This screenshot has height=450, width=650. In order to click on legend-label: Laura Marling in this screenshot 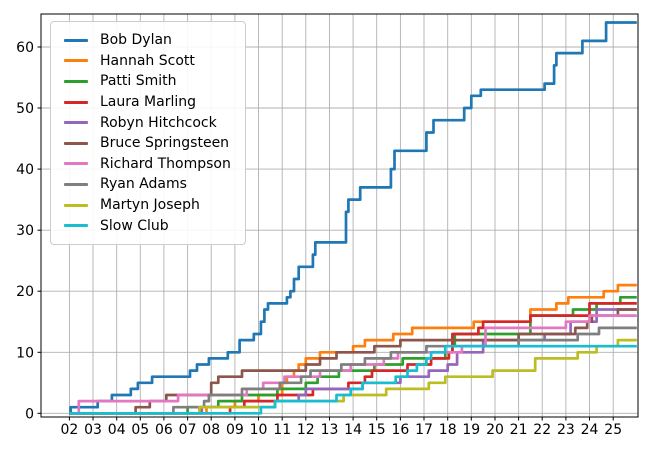, I will do `click(148, 102)`.